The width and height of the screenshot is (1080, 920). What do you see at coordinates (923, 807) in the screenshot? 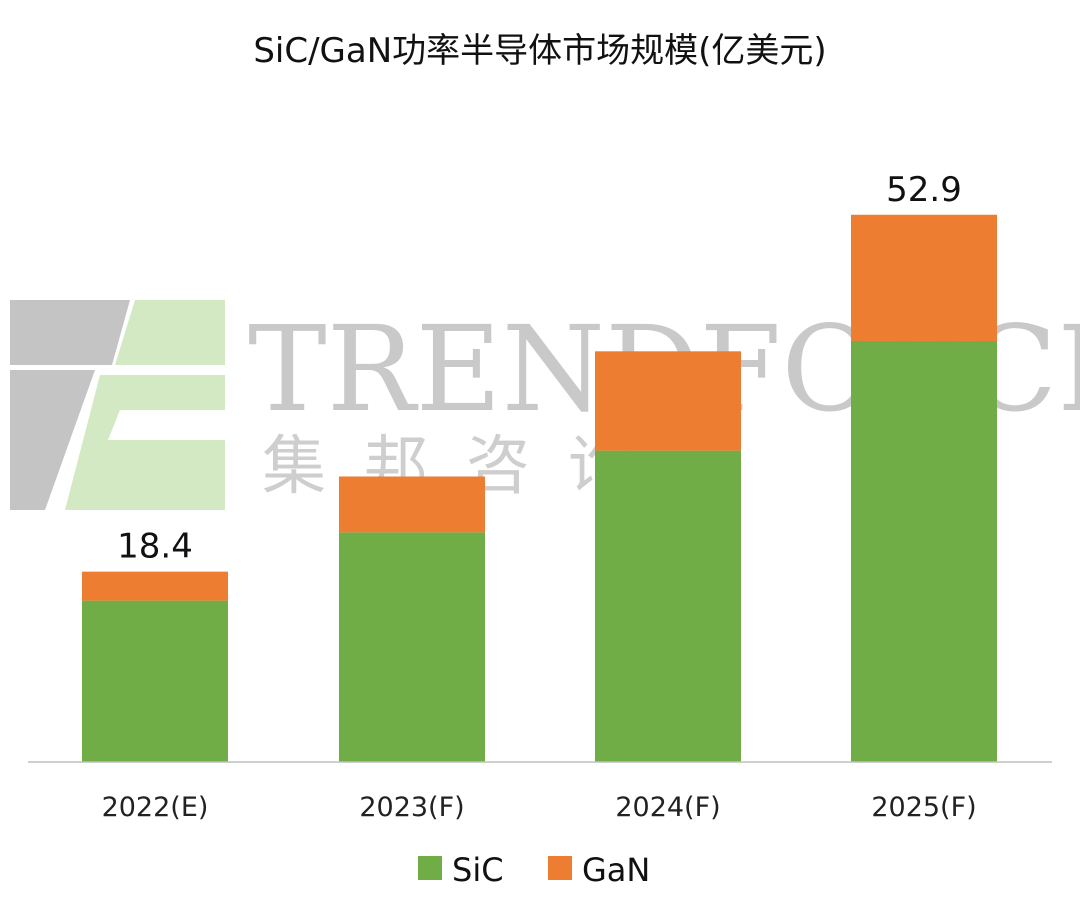
I see `x-tick-label: 2025(F)` at bounding box center [923, 807].